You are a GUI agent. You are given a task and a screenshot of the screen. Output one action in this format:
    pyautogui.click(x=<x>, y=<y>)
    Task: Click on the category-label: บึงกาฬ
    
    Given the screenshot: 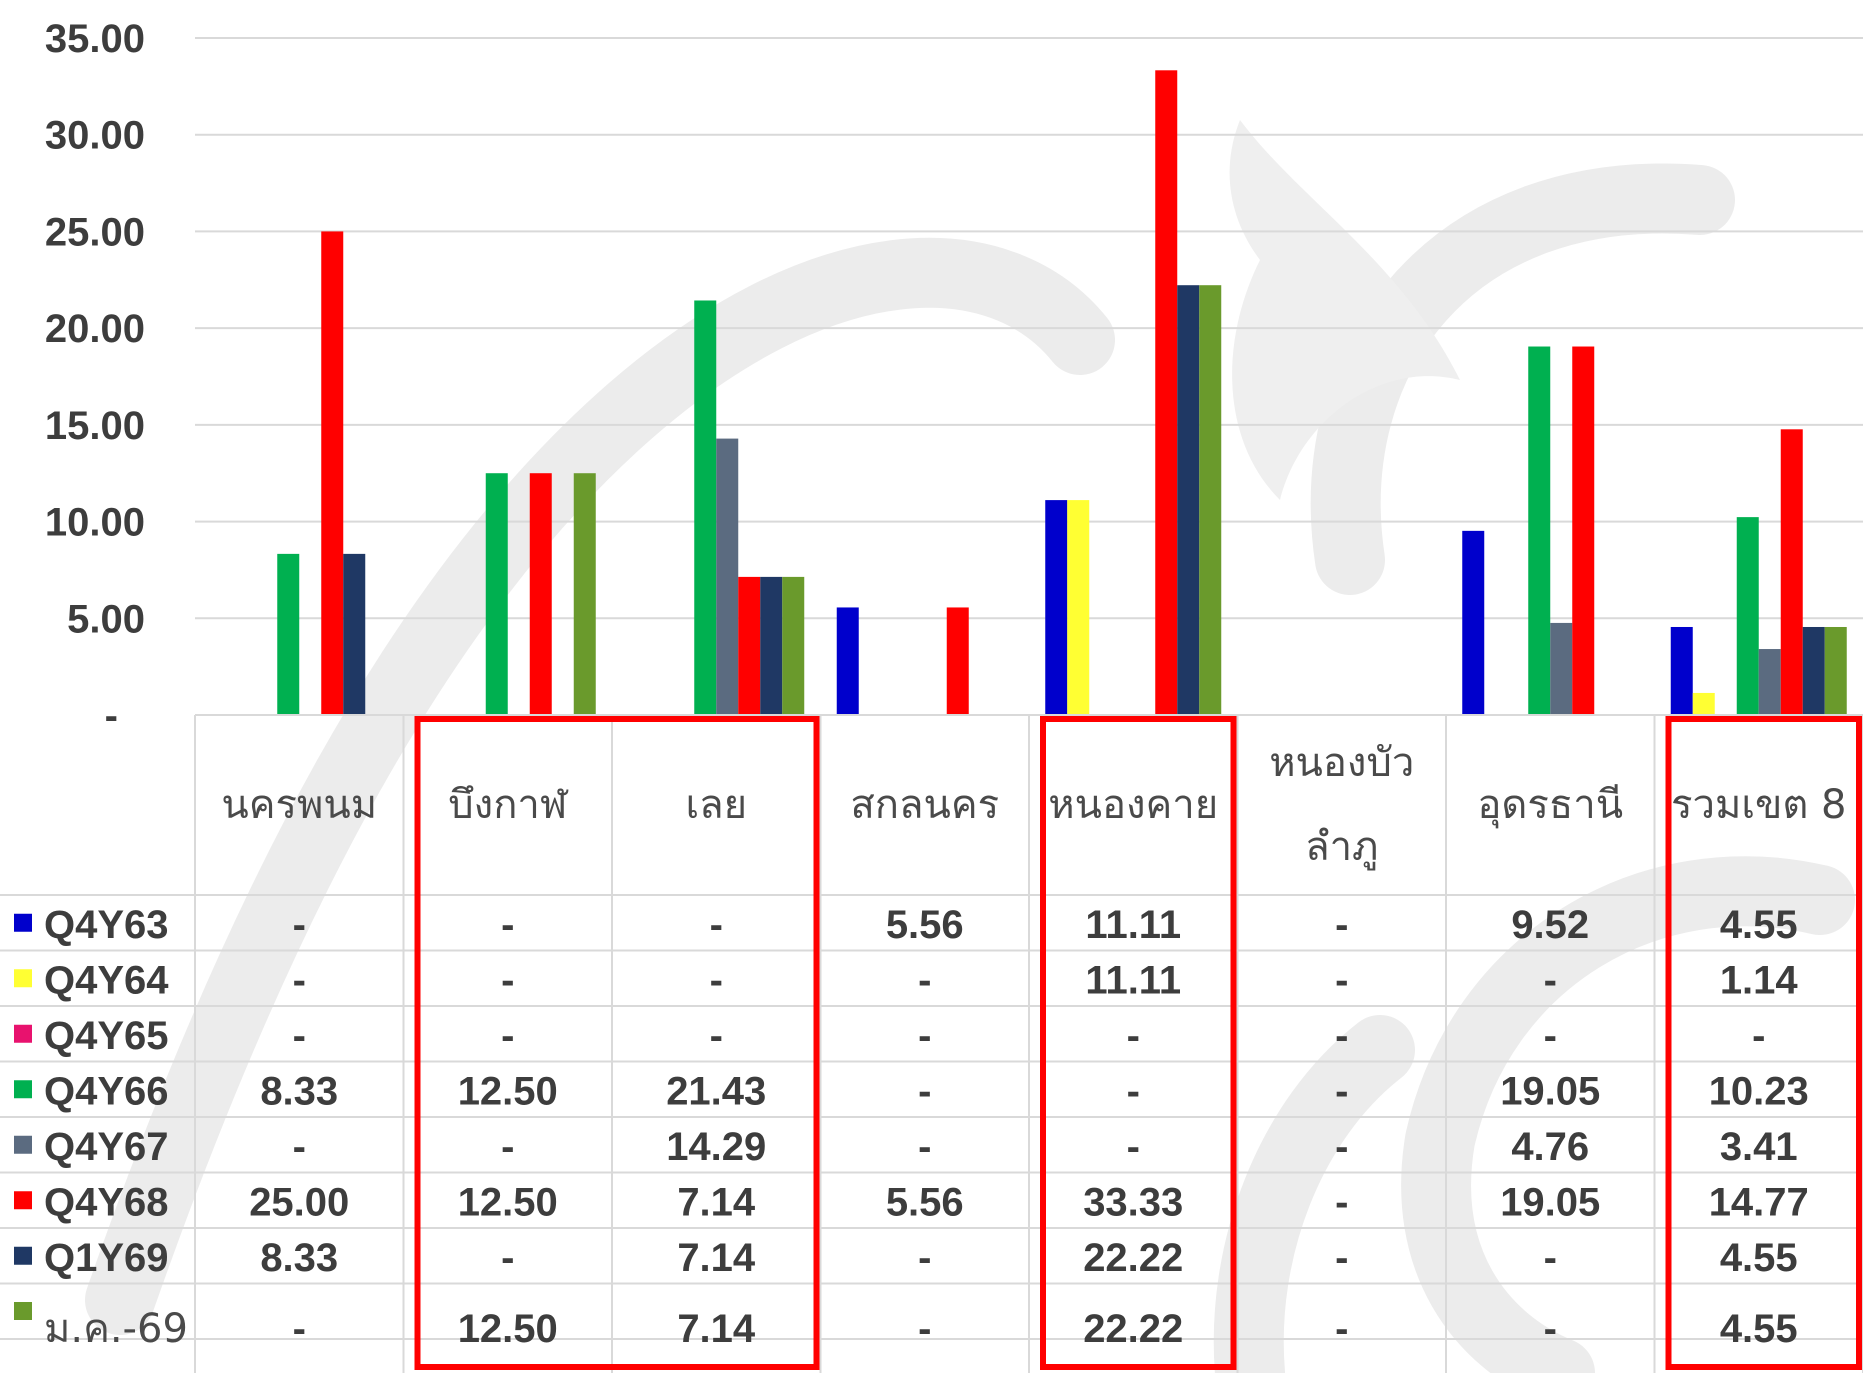 What is the action you would take?
    pyautogui.click(x=508, y=805)
    